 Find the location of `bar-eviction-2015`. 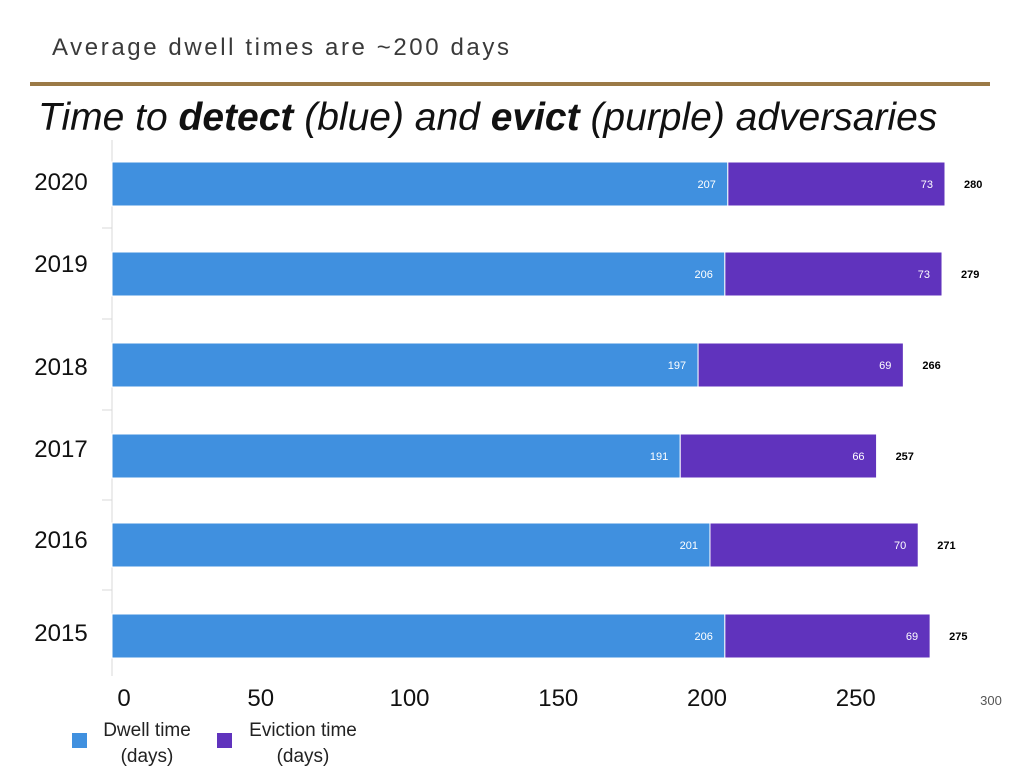

bar-eviction-2015 is located at coordinates (827, 636).